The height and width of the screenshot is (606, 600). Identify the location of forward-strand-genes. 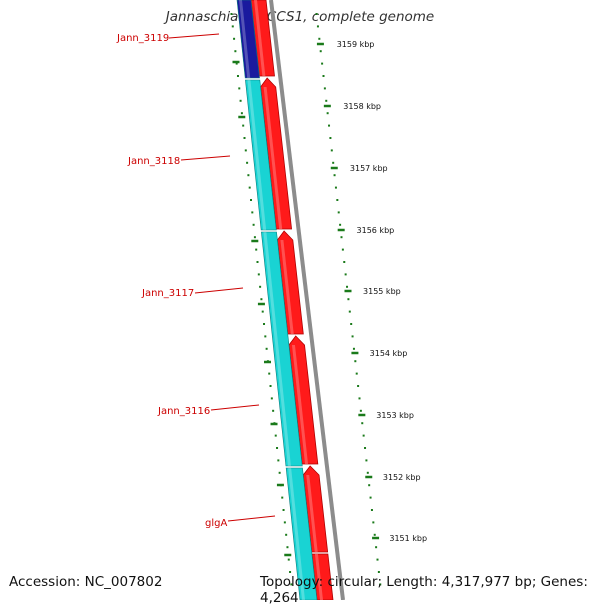
(292, 300).